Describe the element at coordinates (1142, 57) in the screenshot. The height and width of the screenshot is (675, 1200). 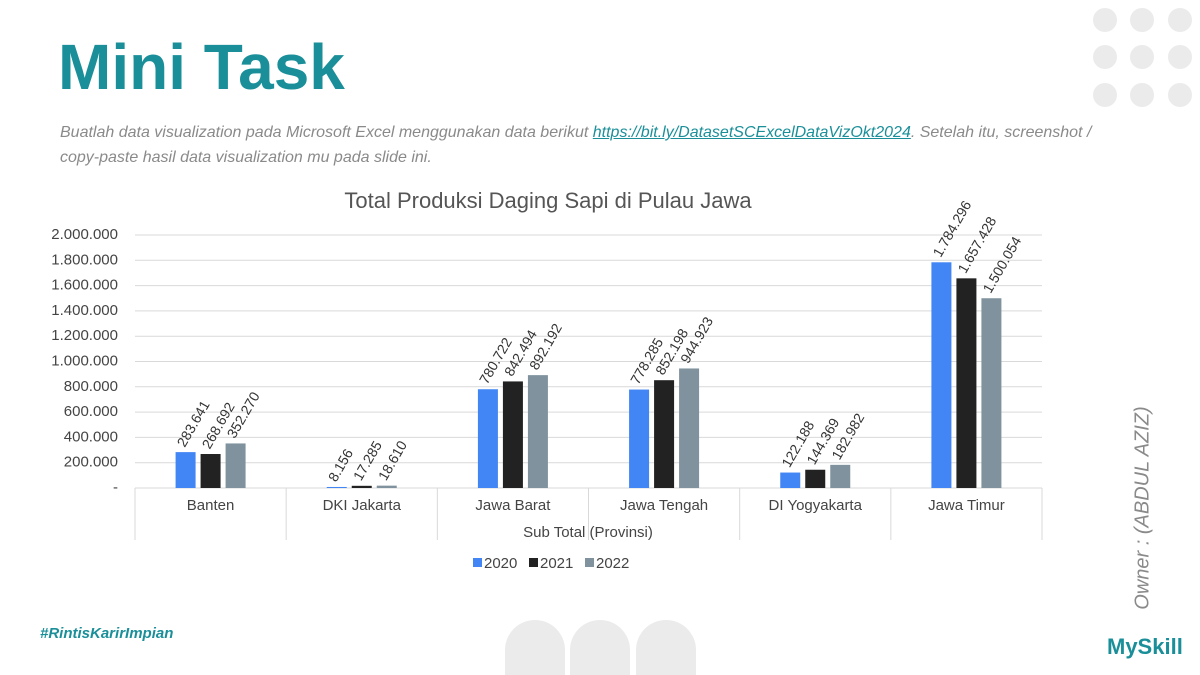
I see `decor-dots` at that location.